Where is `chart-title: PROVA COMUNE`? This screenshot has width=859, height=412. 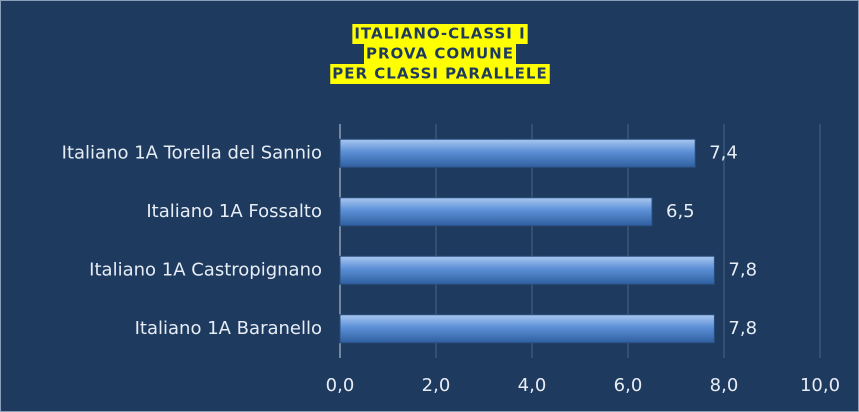
chart-title: PROVA COMUNE is located at coordinates (440, 54).